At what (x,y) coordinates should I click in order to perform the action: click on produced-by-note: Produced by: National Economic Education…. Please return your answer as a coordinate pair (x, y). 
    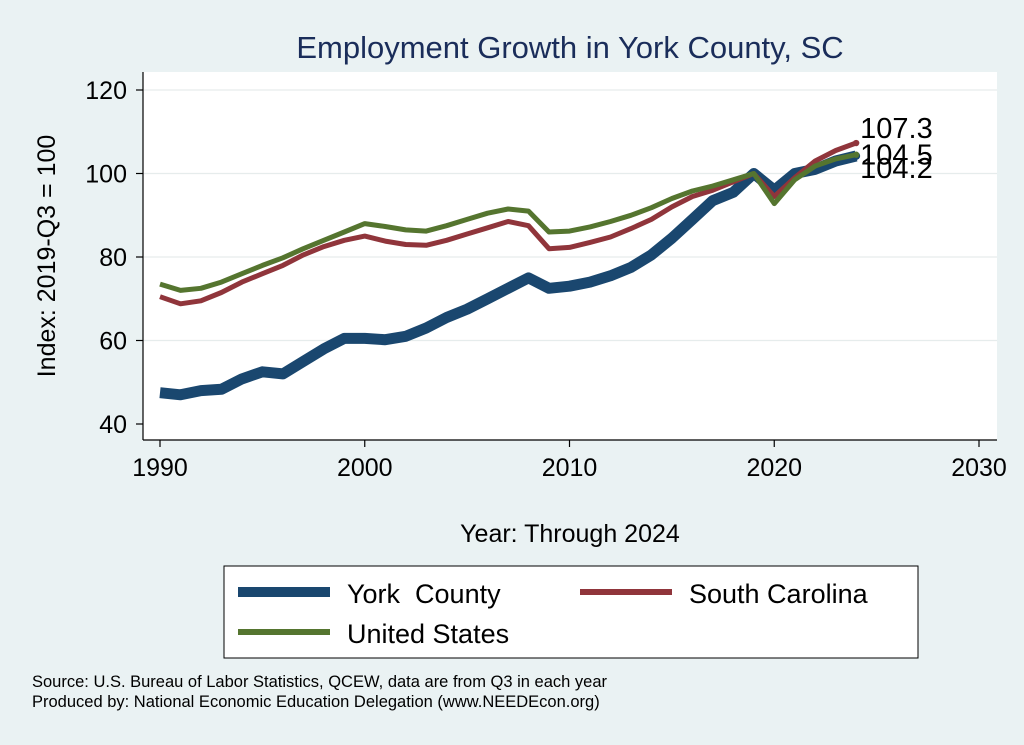
    Looking at the image, I should click on (316, 702).